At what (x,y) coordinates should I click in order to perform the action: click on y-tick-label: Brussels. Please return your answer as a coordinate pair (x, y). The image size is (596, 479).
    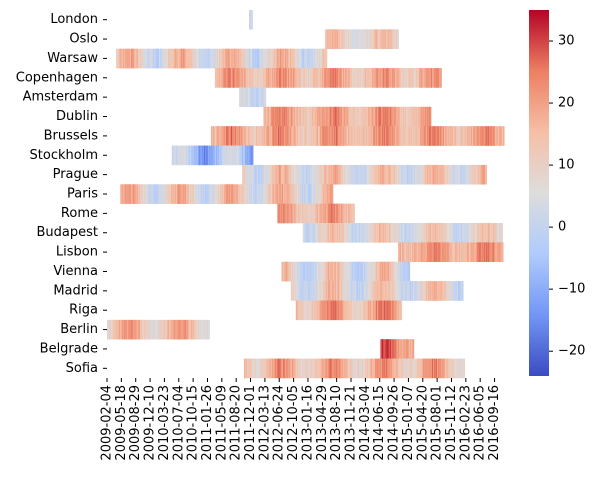
    Looking at the image, I should click on (71, 135).